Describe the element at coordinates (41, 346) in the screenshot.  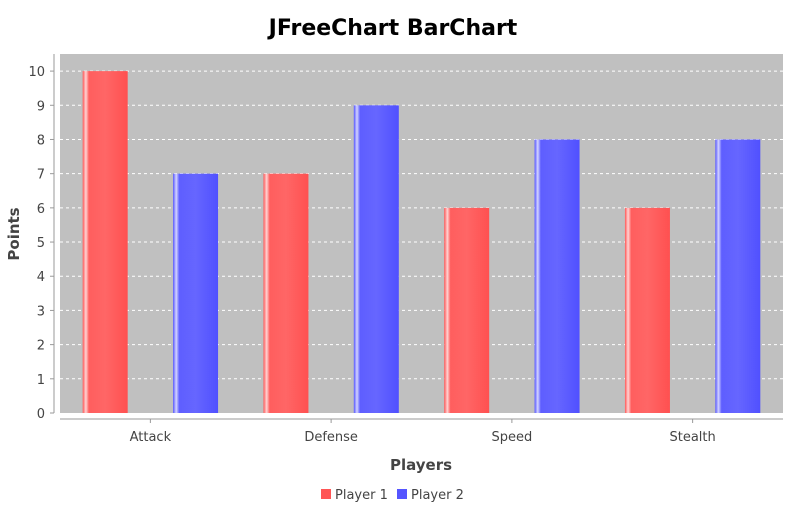
I see `y-tick-label: 2` at that location.